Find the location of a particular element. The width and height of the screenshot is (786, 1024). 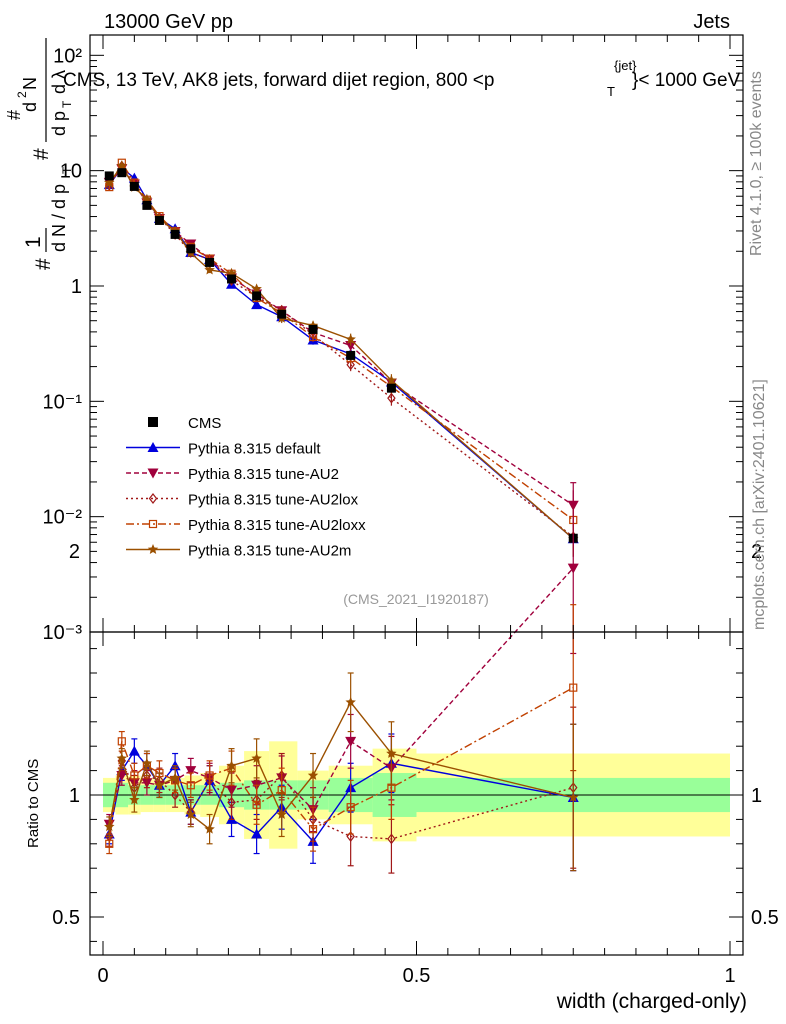

y-tick-label: 10⁻² is located at coordinates (63, 518).